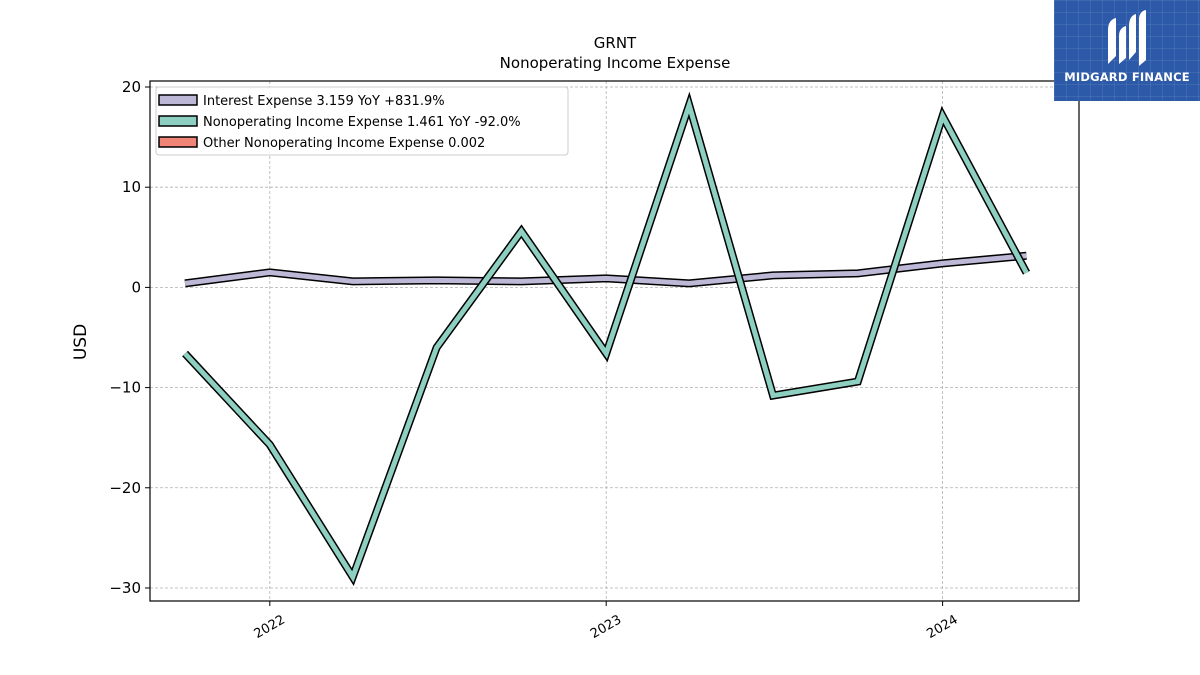 The height and width of the screenshot is (675, 1200). I want to click on series-interest-expense, so click(605, 269).